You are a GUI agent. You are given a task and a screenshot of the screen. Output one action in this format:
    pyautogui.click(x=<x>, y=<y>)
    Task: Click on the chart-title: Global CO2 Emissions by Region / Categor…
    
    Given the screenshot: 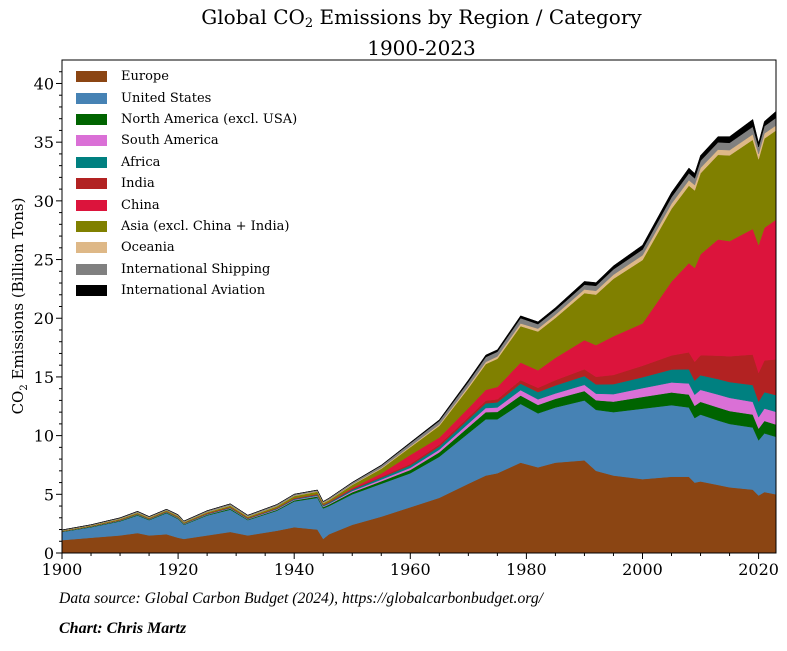 What is the action you would take?
    pyautogui.click(x=393, y=32)
    